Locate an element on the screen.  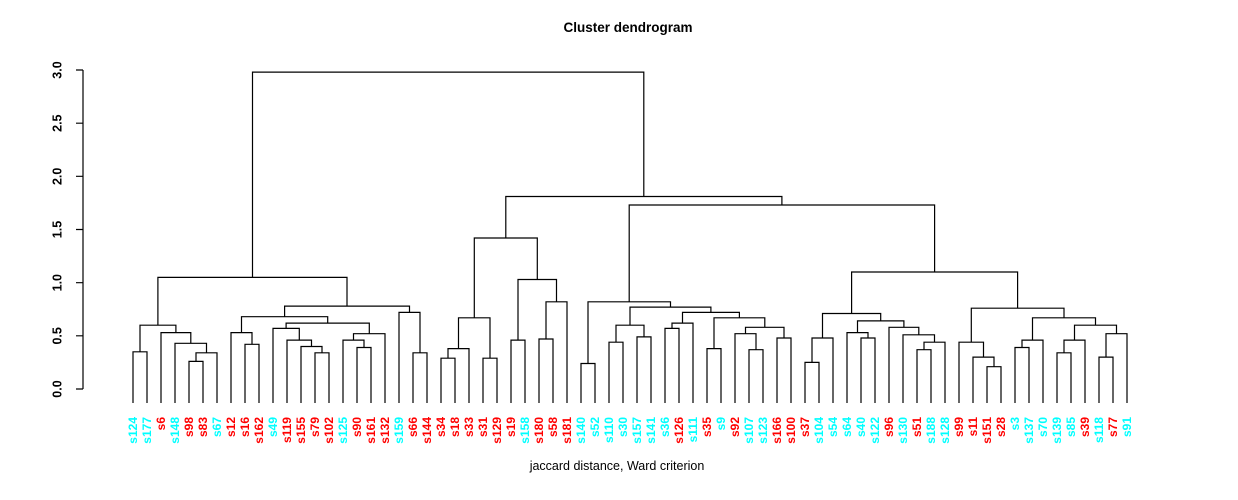
chart-title: Cluster dendrogram is located at coordinates (627, 27).